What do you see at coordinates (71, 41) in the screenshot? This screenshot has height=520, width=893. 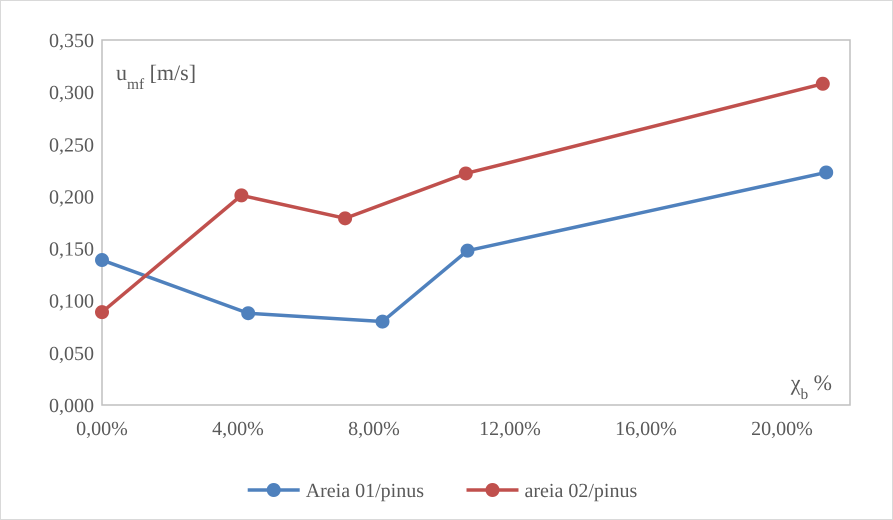 I see `y-tick-label: 0,350` at bounding box center [71, 41].